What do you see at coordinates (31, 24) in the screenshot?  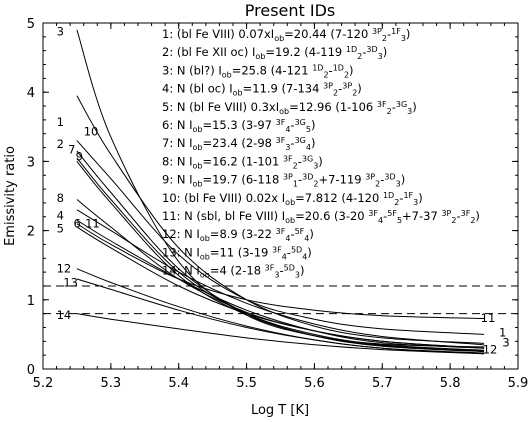 I see `y-tick-label: 5` at bounding box center [31, 24].